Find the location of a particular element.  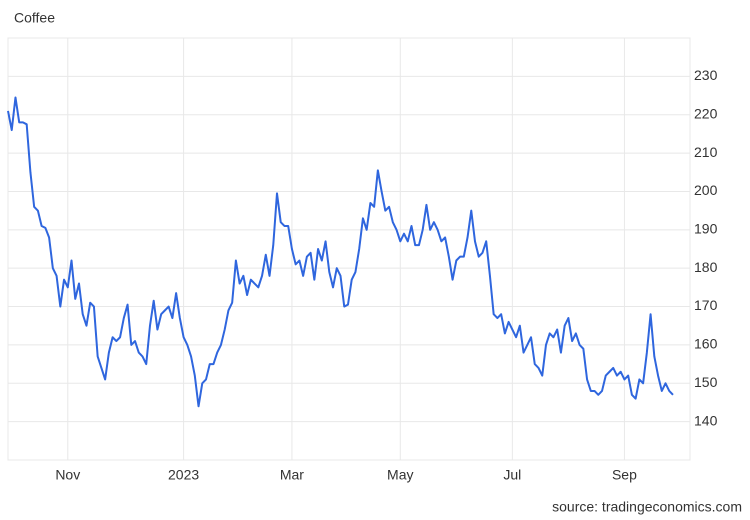

x-tick-label: May is located at coordinates (400, 475).